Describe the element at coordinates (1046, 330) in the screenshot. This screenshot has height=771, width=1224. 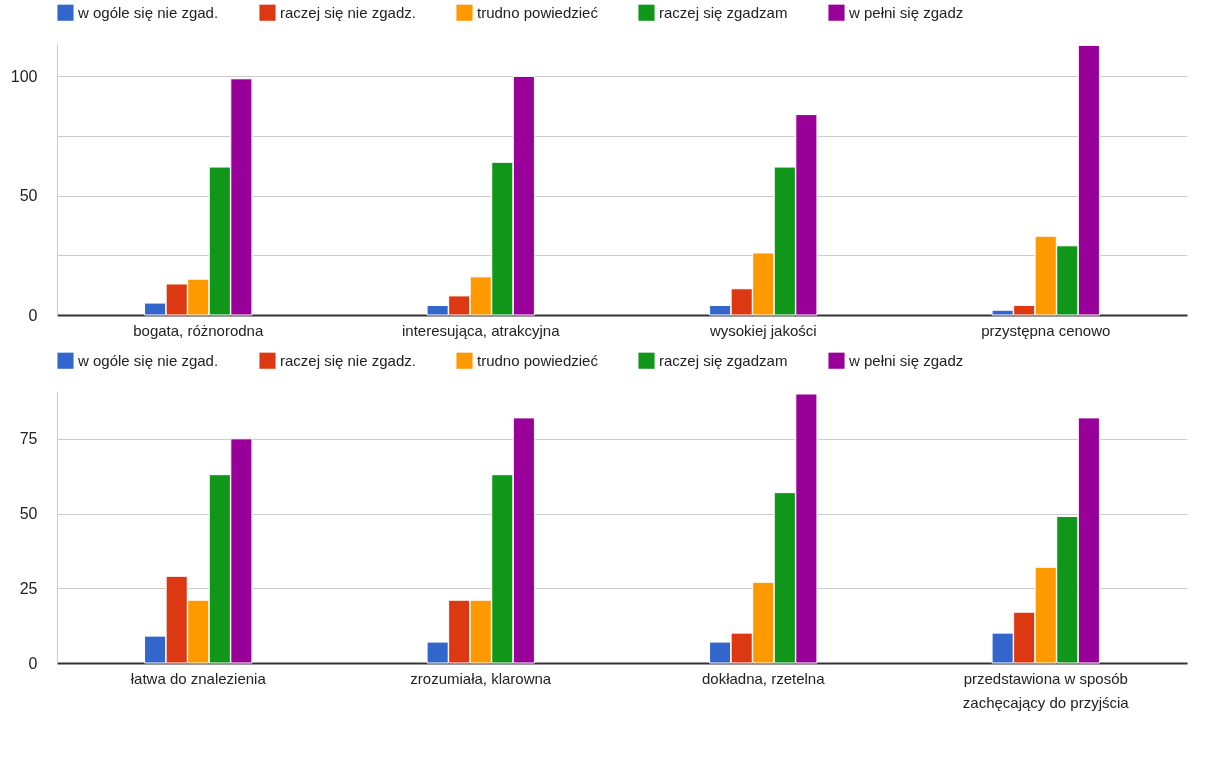
I see `x-tick-label: przystępna cenowo` at that location.